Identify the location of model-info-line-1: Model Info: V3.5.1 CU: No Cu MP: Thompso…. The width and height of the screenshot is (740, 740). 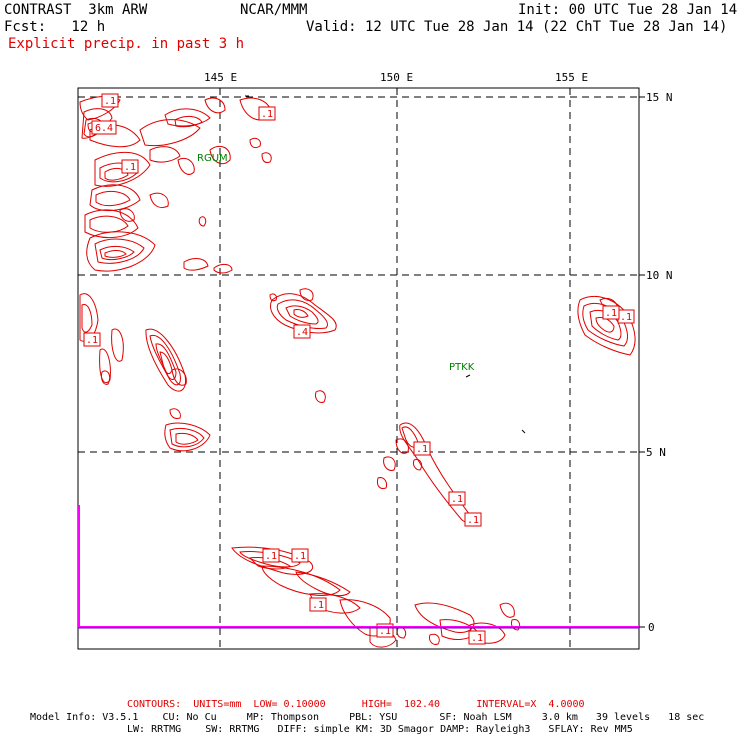
(367, 717).